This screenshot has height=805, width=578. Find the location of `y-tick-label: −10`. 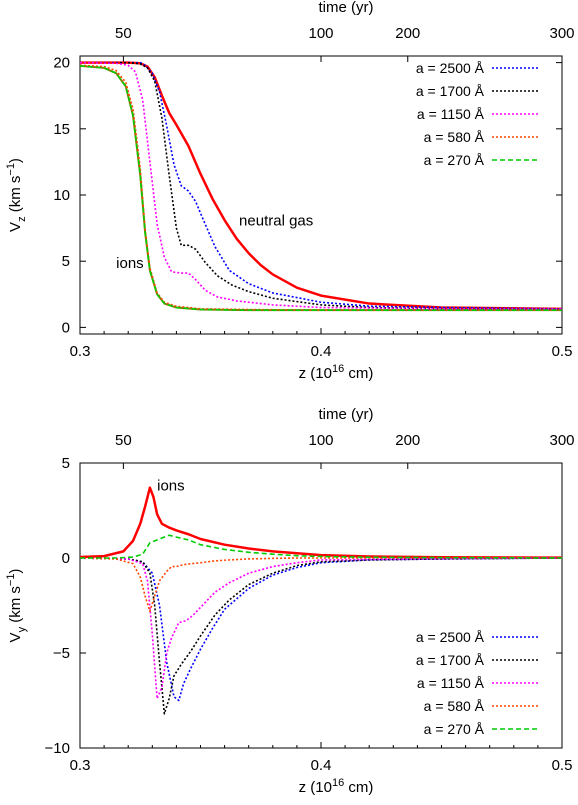

y-tick-label: −10 is located at coordinates (57, 748).